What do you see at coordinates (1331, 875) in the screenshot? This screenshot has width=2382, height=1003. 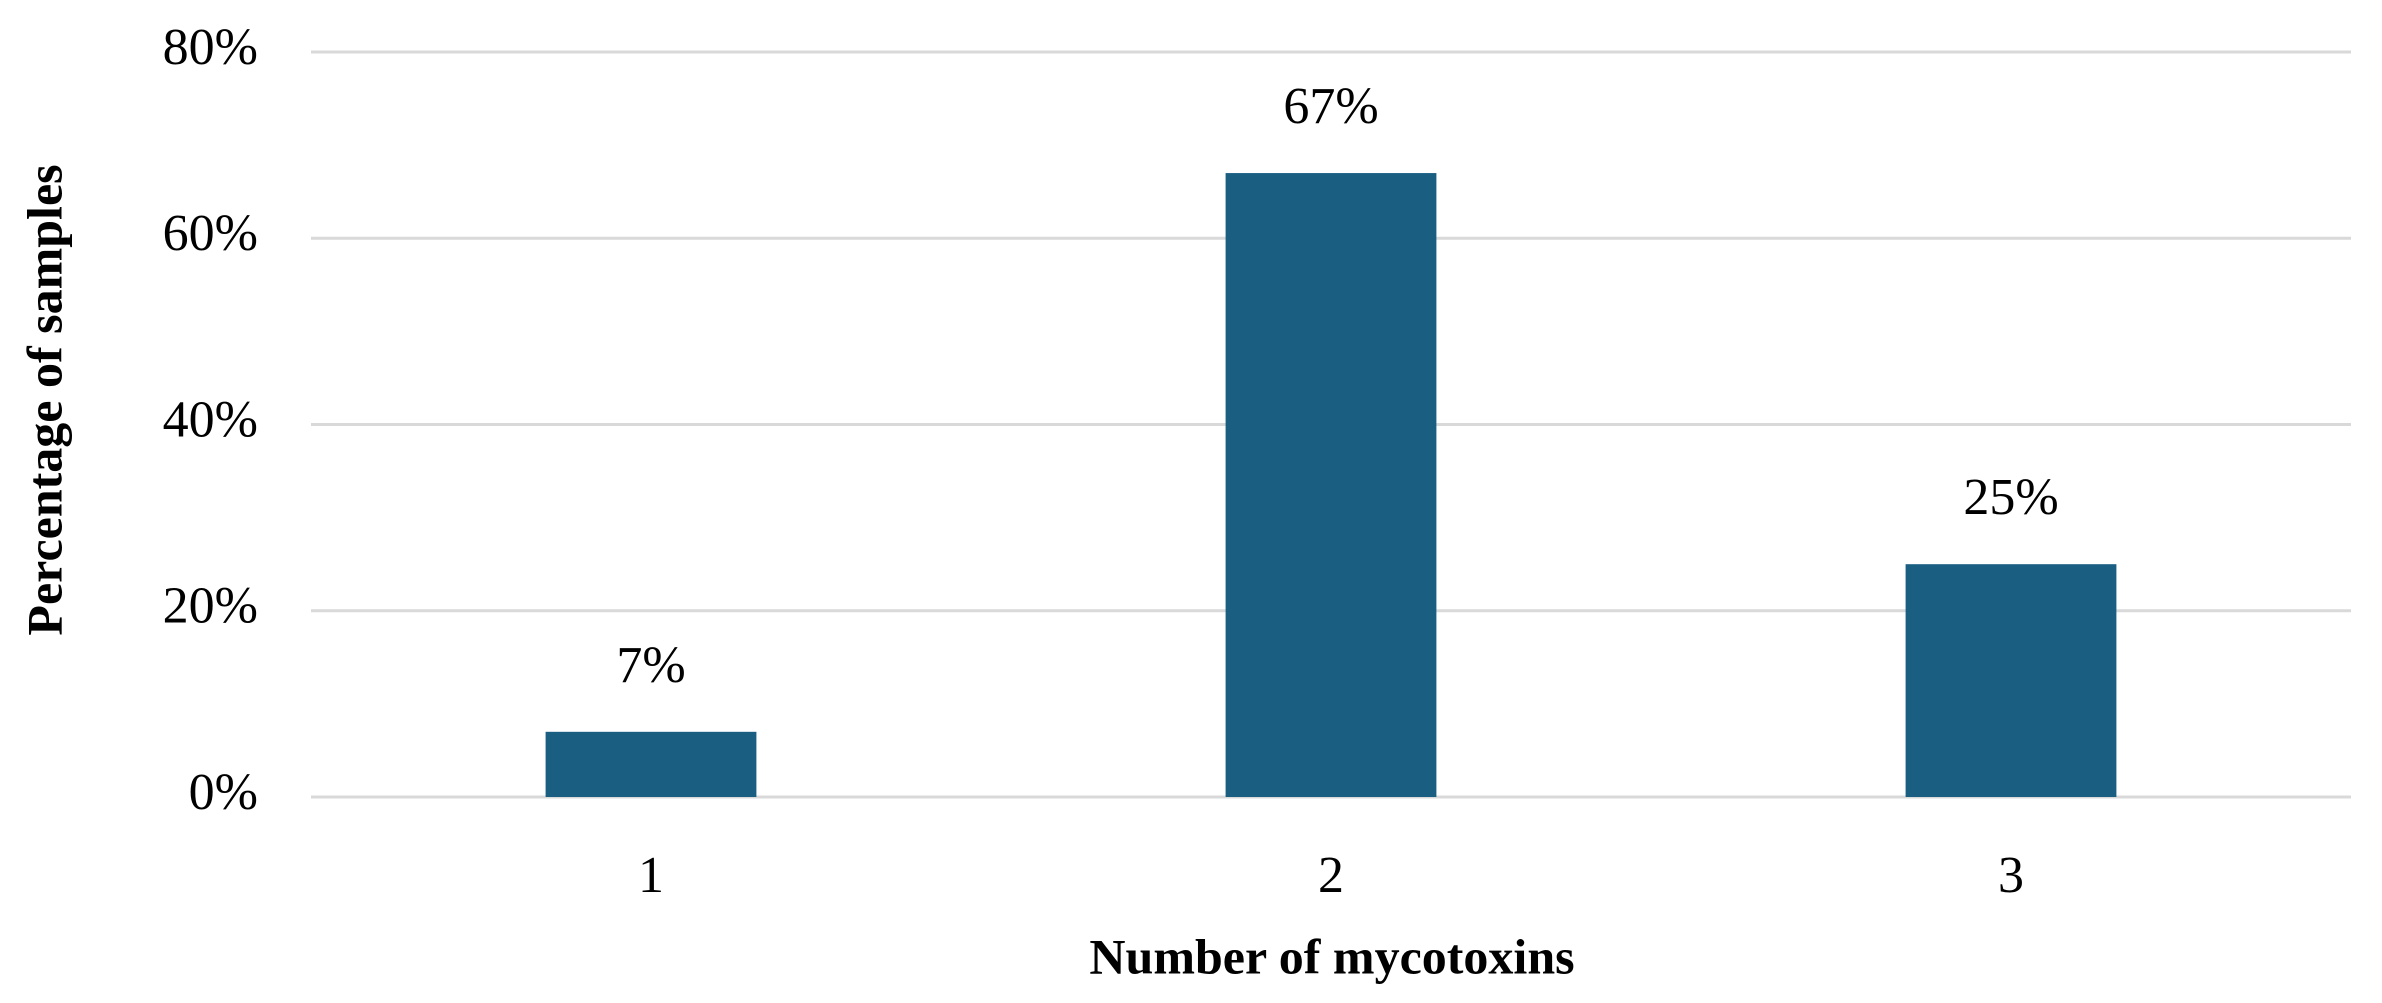 I see `x-tick-label: 2` at bounding box center [1331, 875].